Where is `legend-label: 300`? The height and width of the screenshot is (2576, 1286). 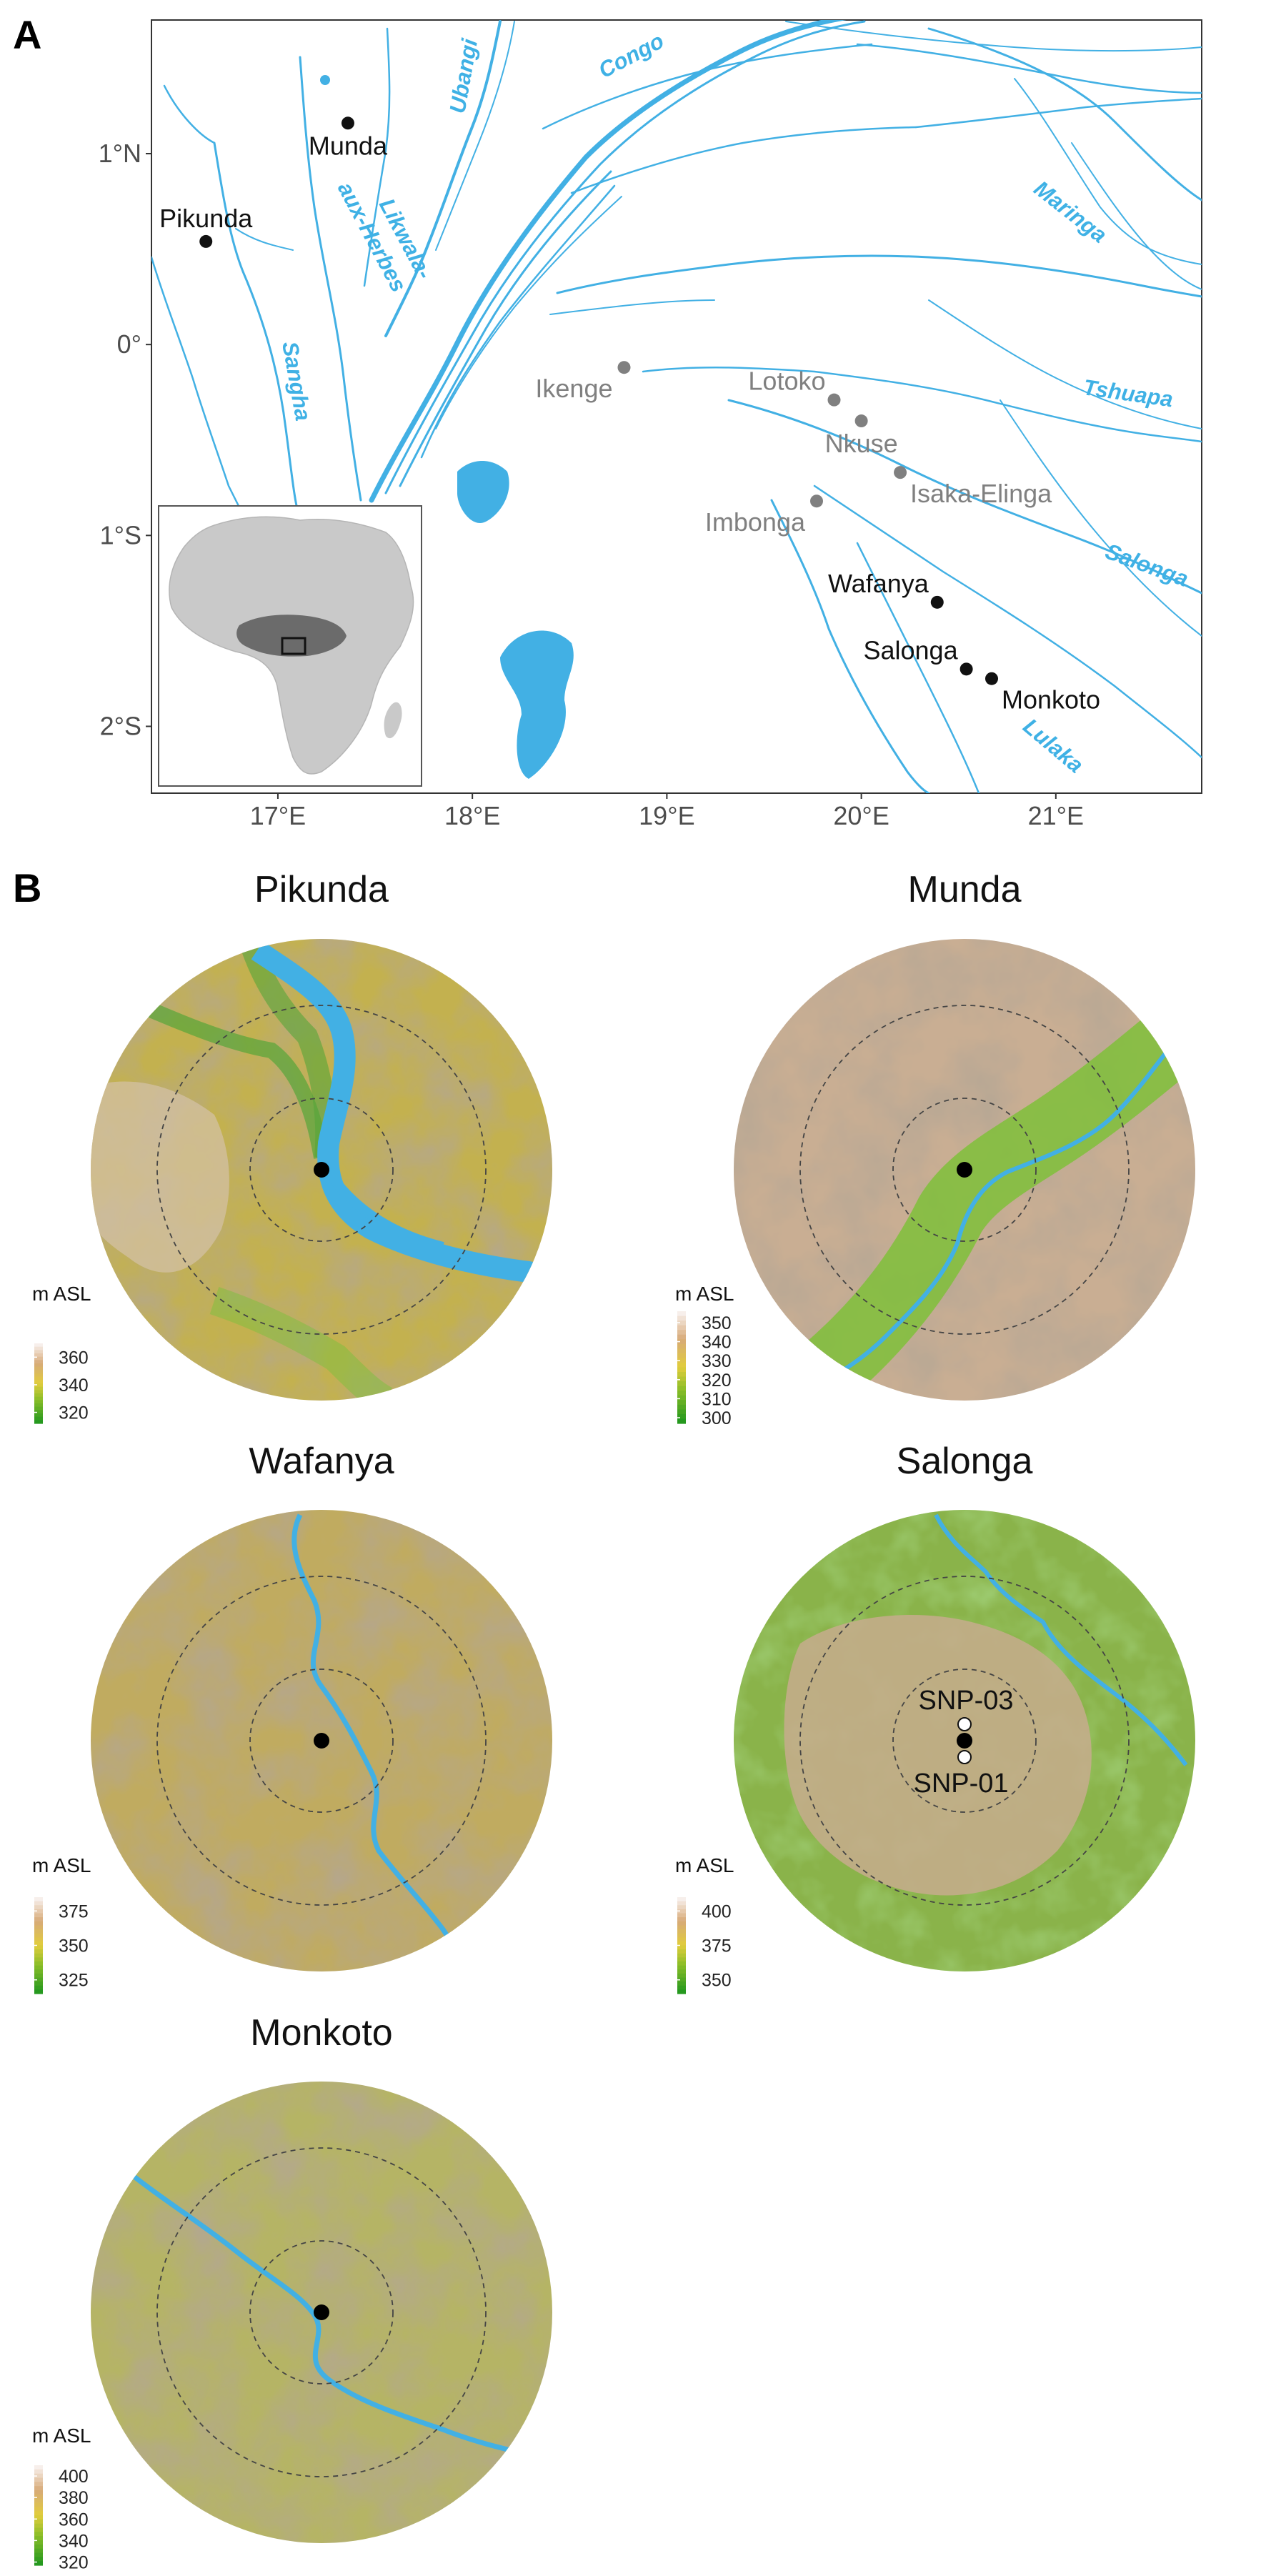
legend-label: 300 is located at coordinates (717, 1418).